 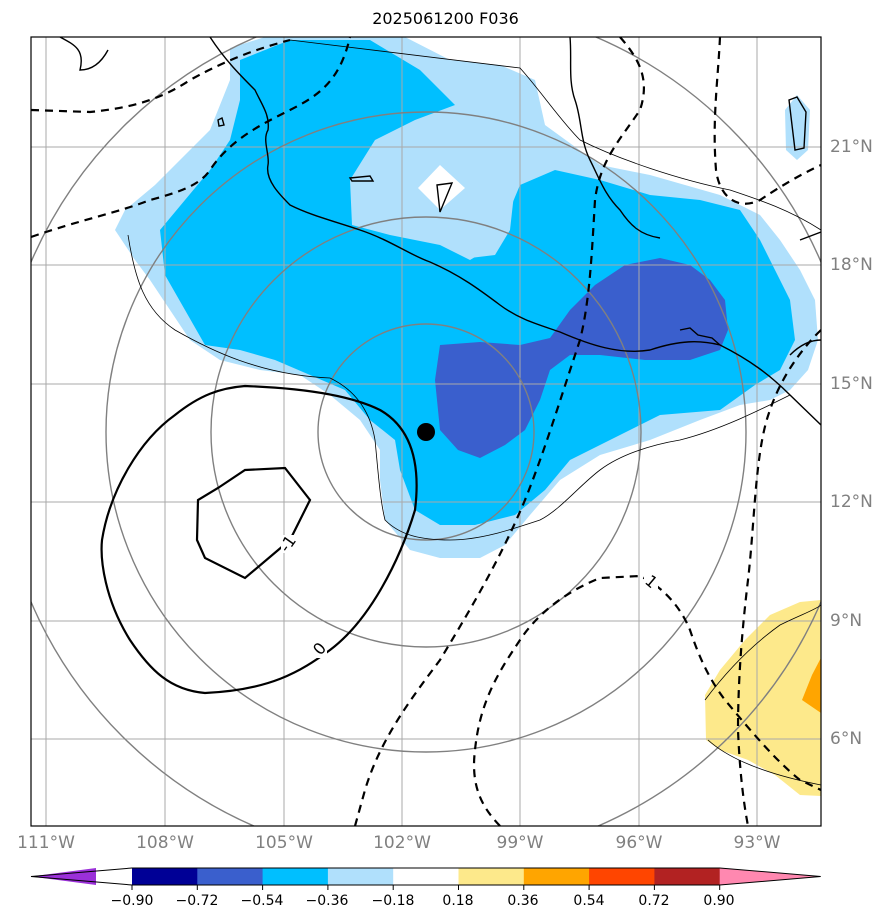 What do you see at coordinates (719, 901) in the screenshot?
I see `colorbar-tick-label: 0.90` at bounding box center [719, 901].